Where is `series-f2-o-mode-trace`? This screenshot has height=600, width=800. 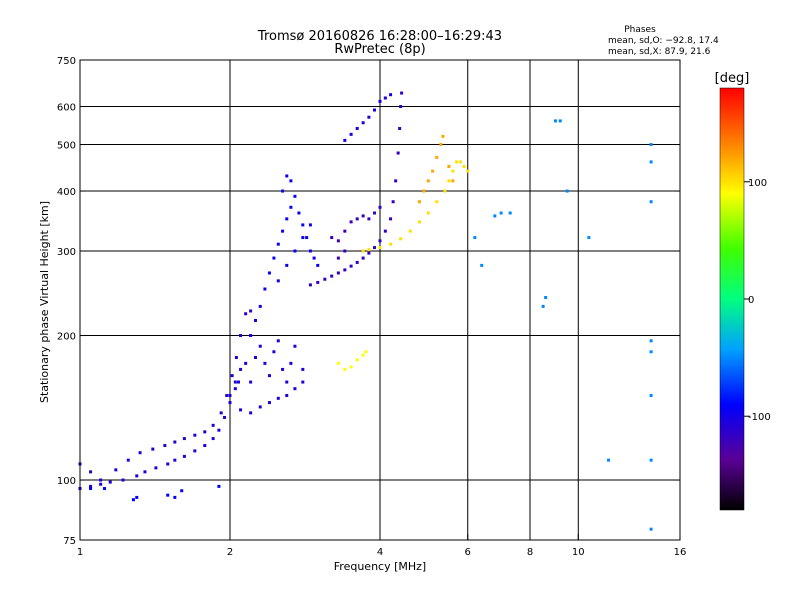 series-f2-o-mode-trace is located at coordinates (356, 189).